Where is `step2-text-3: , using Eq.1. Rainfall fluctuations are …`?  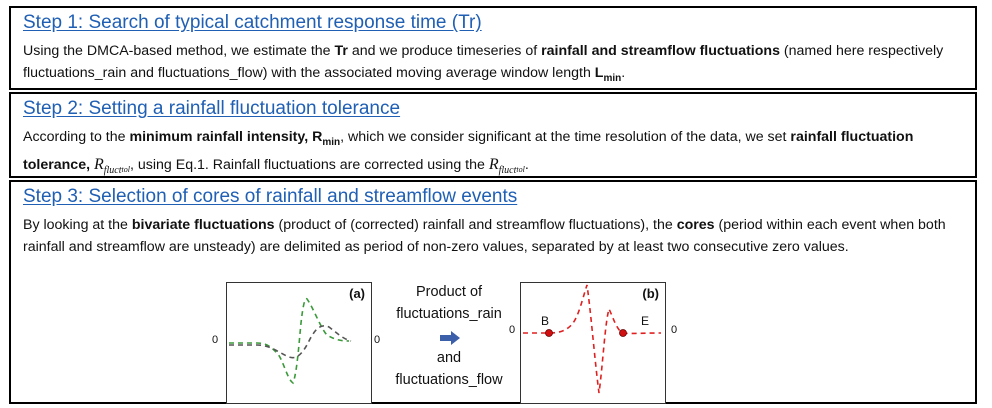 step2-text-3: , using Eq.1. Rainfall fluctuations are … is located at coordinates (309, 165).